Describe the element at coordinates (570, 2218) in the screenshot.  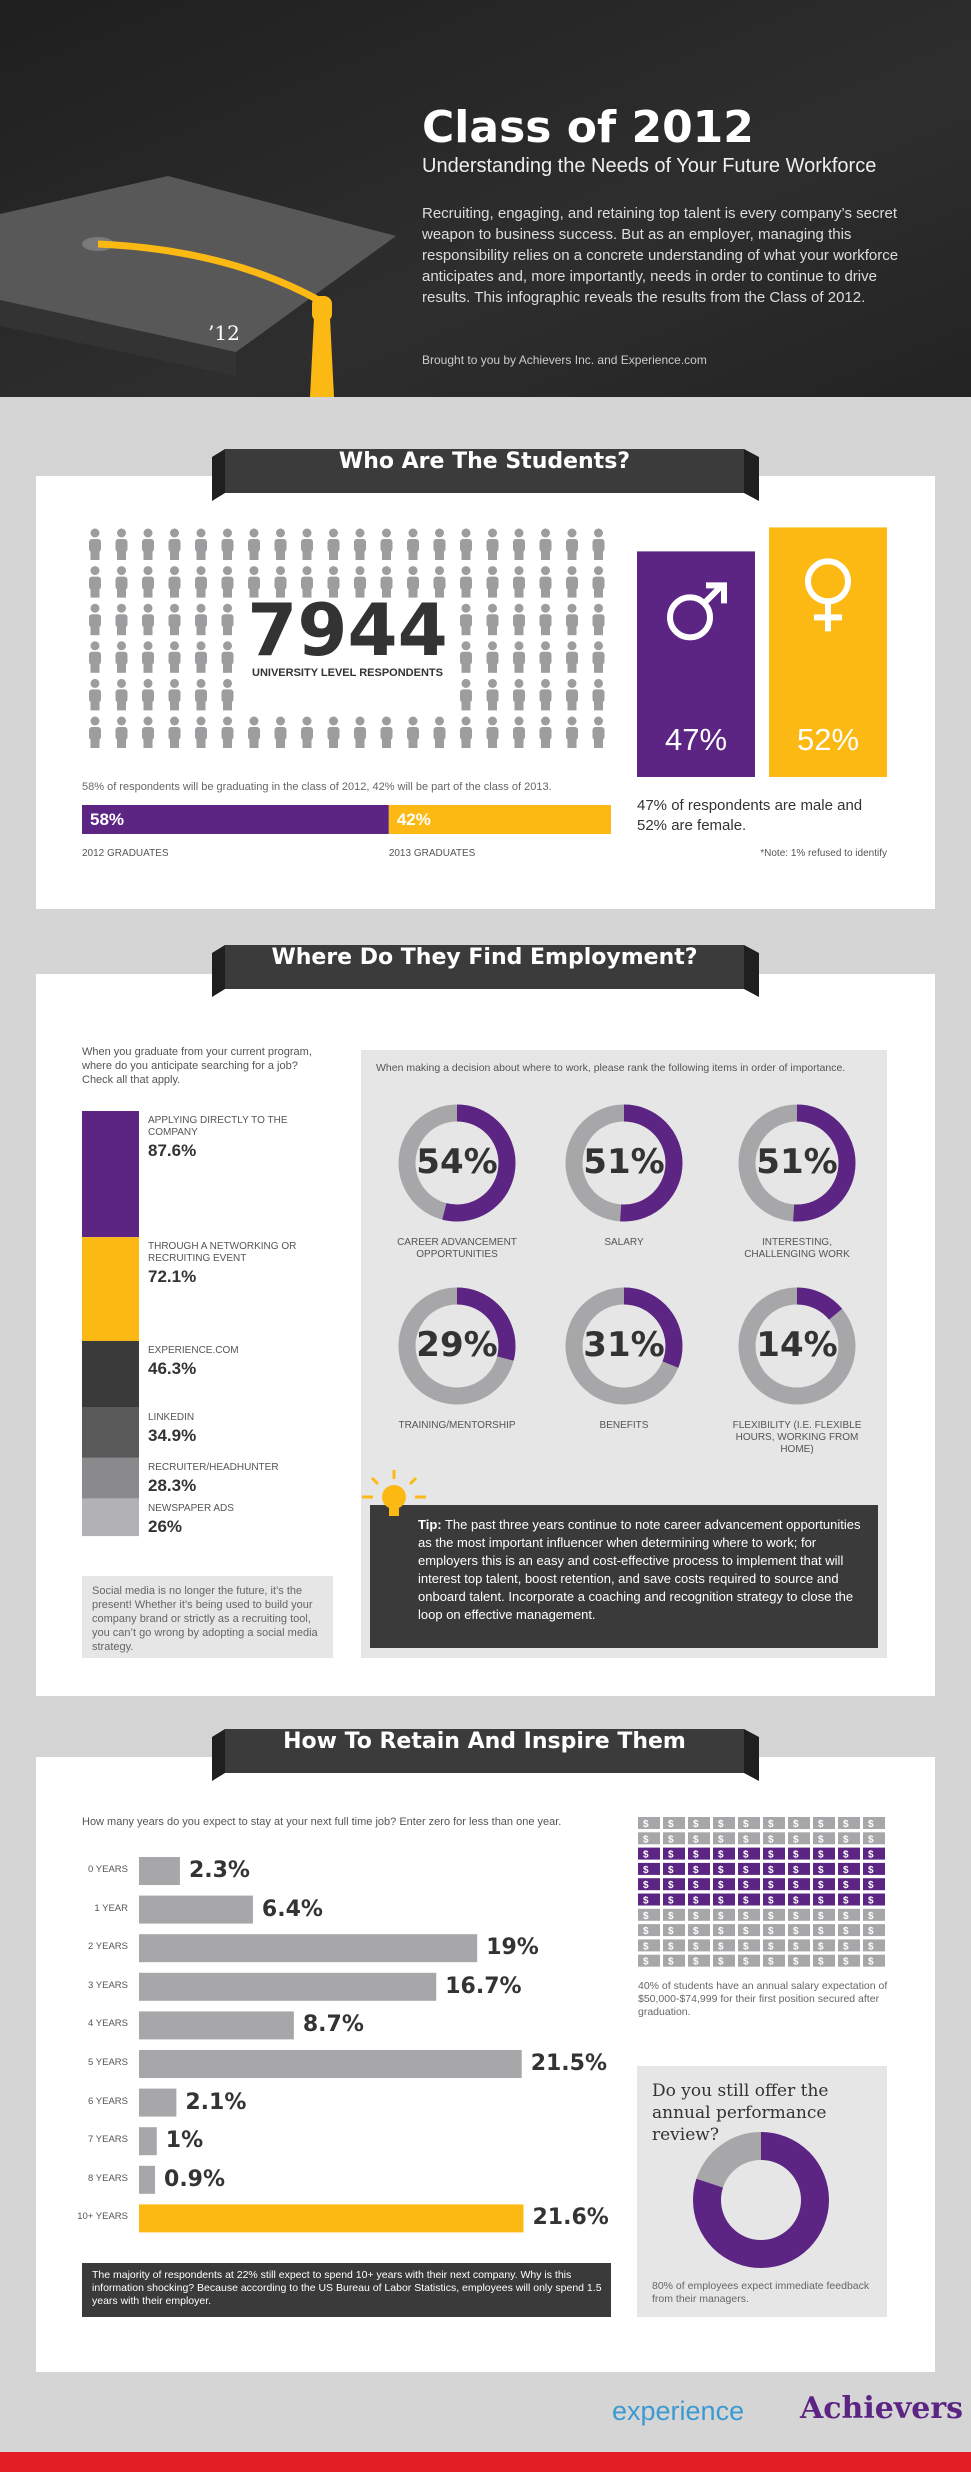
I see `tenure-value: 21.6%` at that location.